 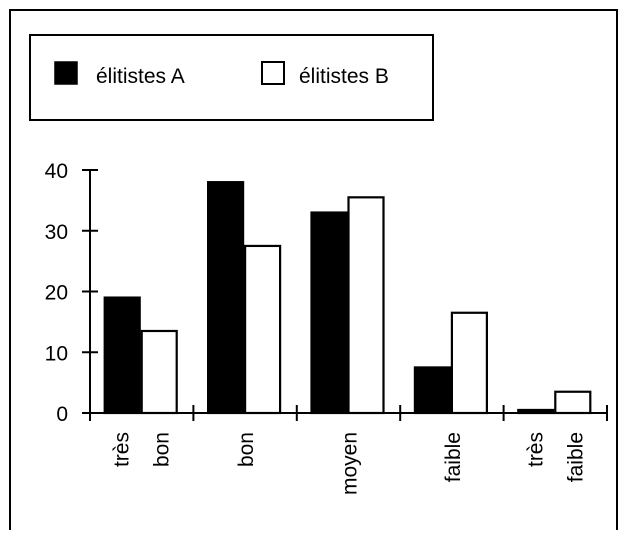 I want to click on y-tick-label: 0, so click(x=62, y=414).